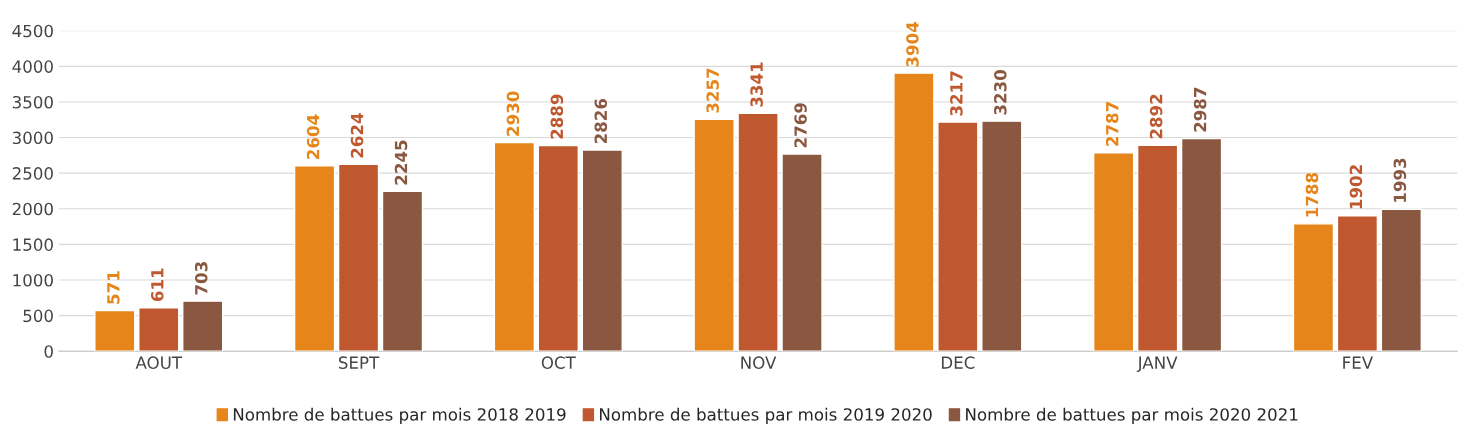 The width and height of the screenshot is (1472, 439). Describe the element at coordinates (357, 135) in the screenshot. I see `data-label: 2624` at that location.